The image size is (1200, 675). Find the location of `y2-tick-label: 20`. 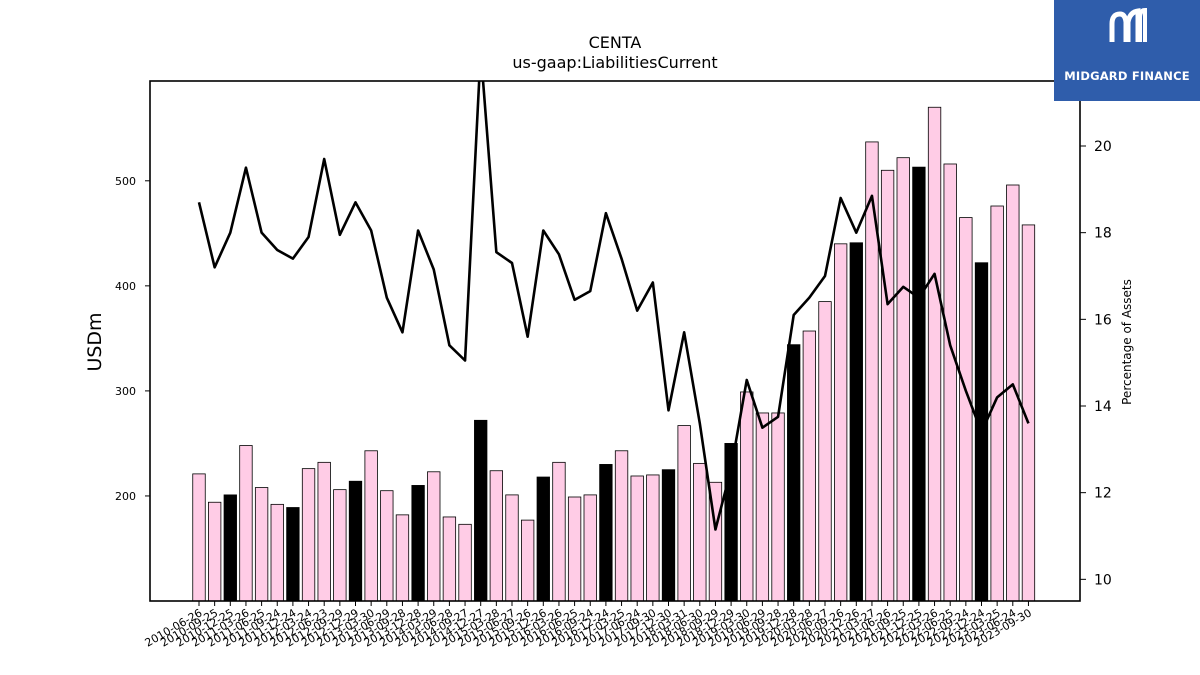

y2-tick-label: 20 is located at coordinates (1103, 147).